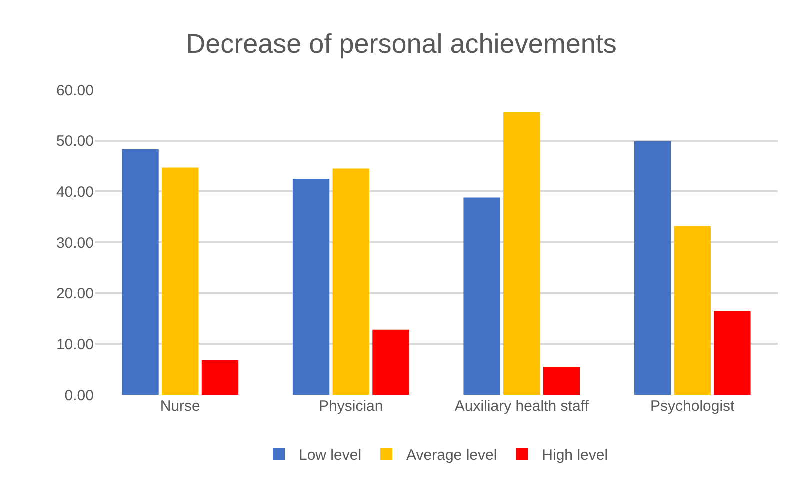  What do you see at coordinates (401, 44) in the screenshot?
I see `chart-title: Decrease of personal achievements` at bounding box center [401, 44].